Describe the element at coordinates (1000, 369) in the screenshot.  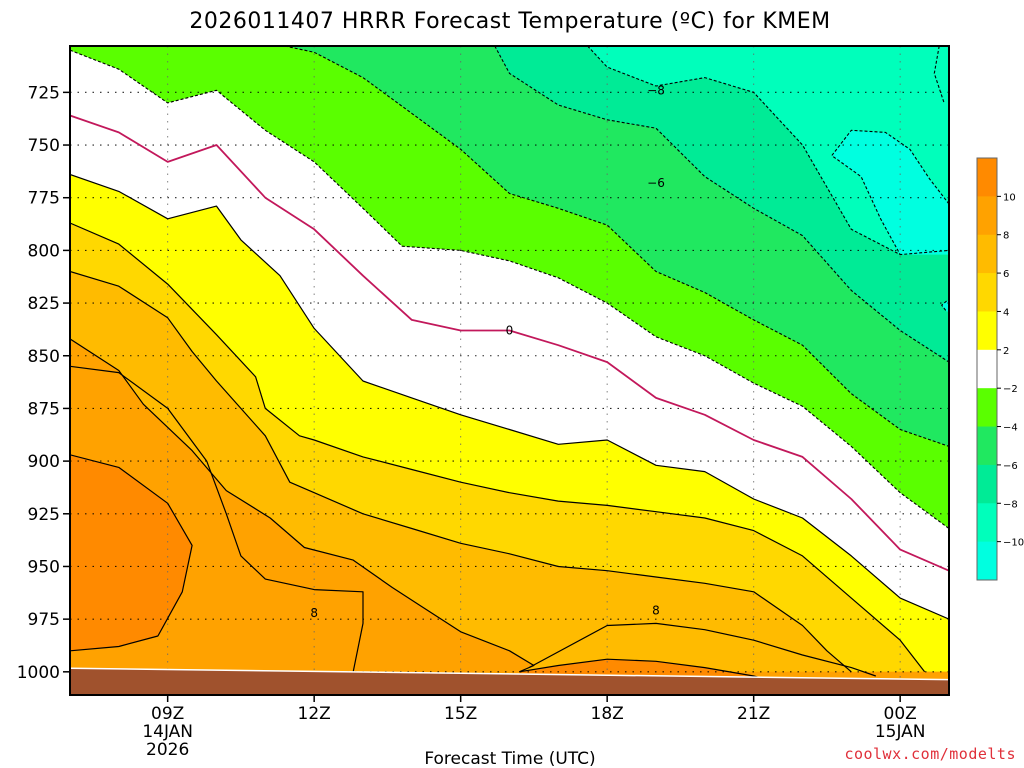
I see `colorbar: 10 8 6 4 2 −2 −4 −6 −8 −10` at that location.